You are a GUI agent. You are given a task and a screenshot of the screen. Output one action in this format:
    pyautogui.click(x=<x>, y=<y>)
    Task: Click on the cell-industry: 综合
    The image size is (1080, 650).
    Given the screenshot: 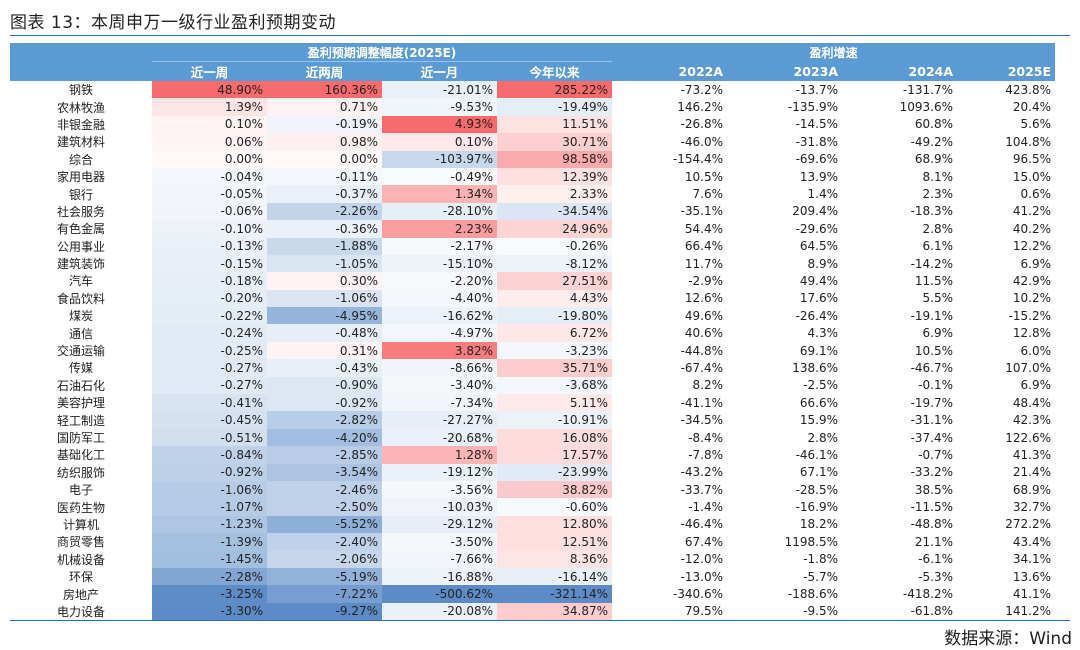 What is the action you would take?
    pyautogui.click(x=80, y=159)
    